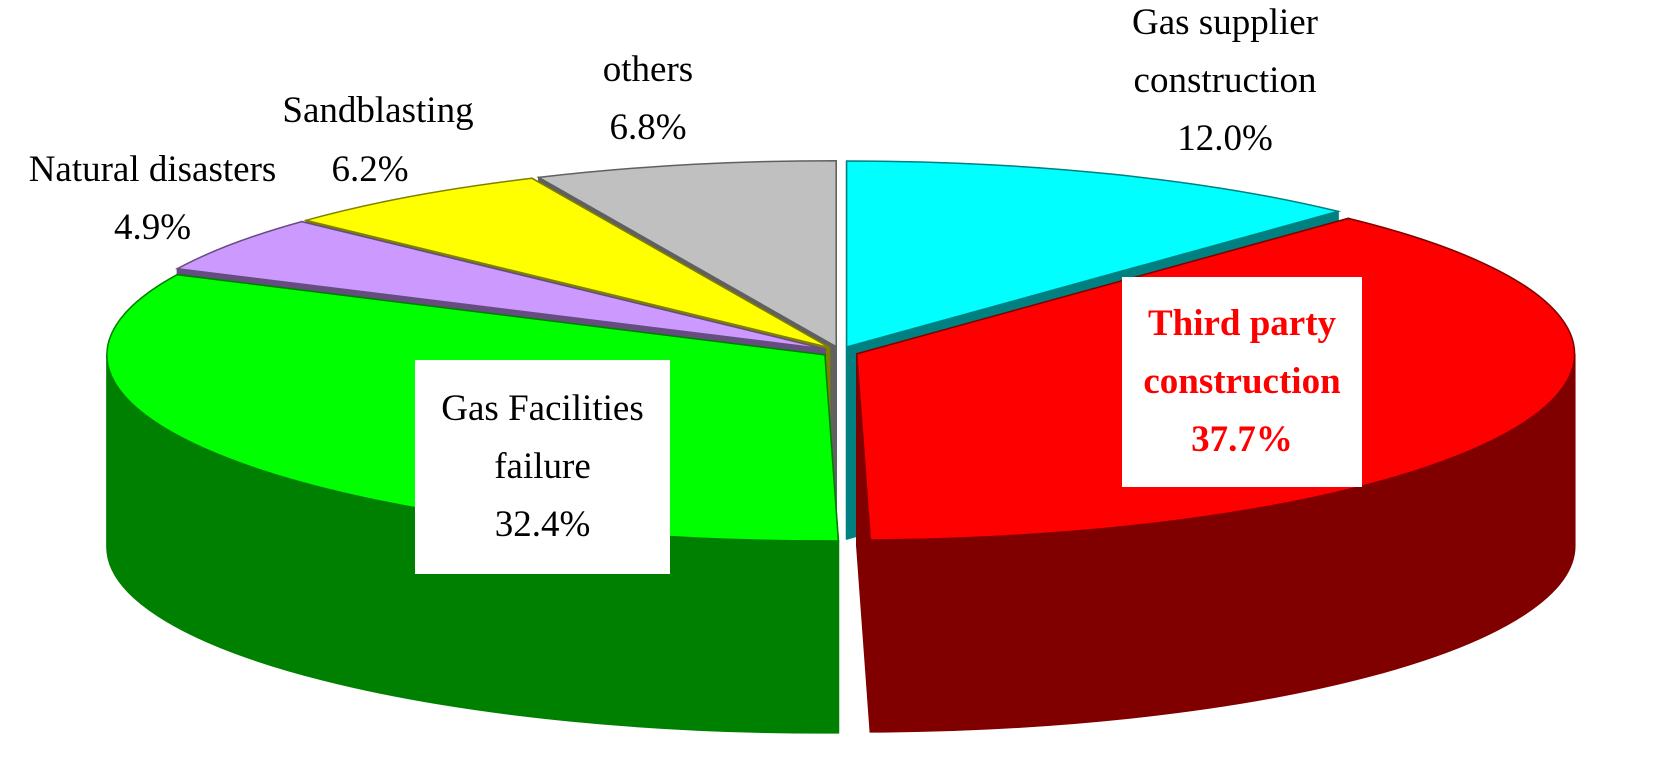 This screenshot has width=1680, height=781. What do you see at coordinates (370, 169) in the screenshot?
I see `value-label: 6.2%` at bounding box center [370, 169].